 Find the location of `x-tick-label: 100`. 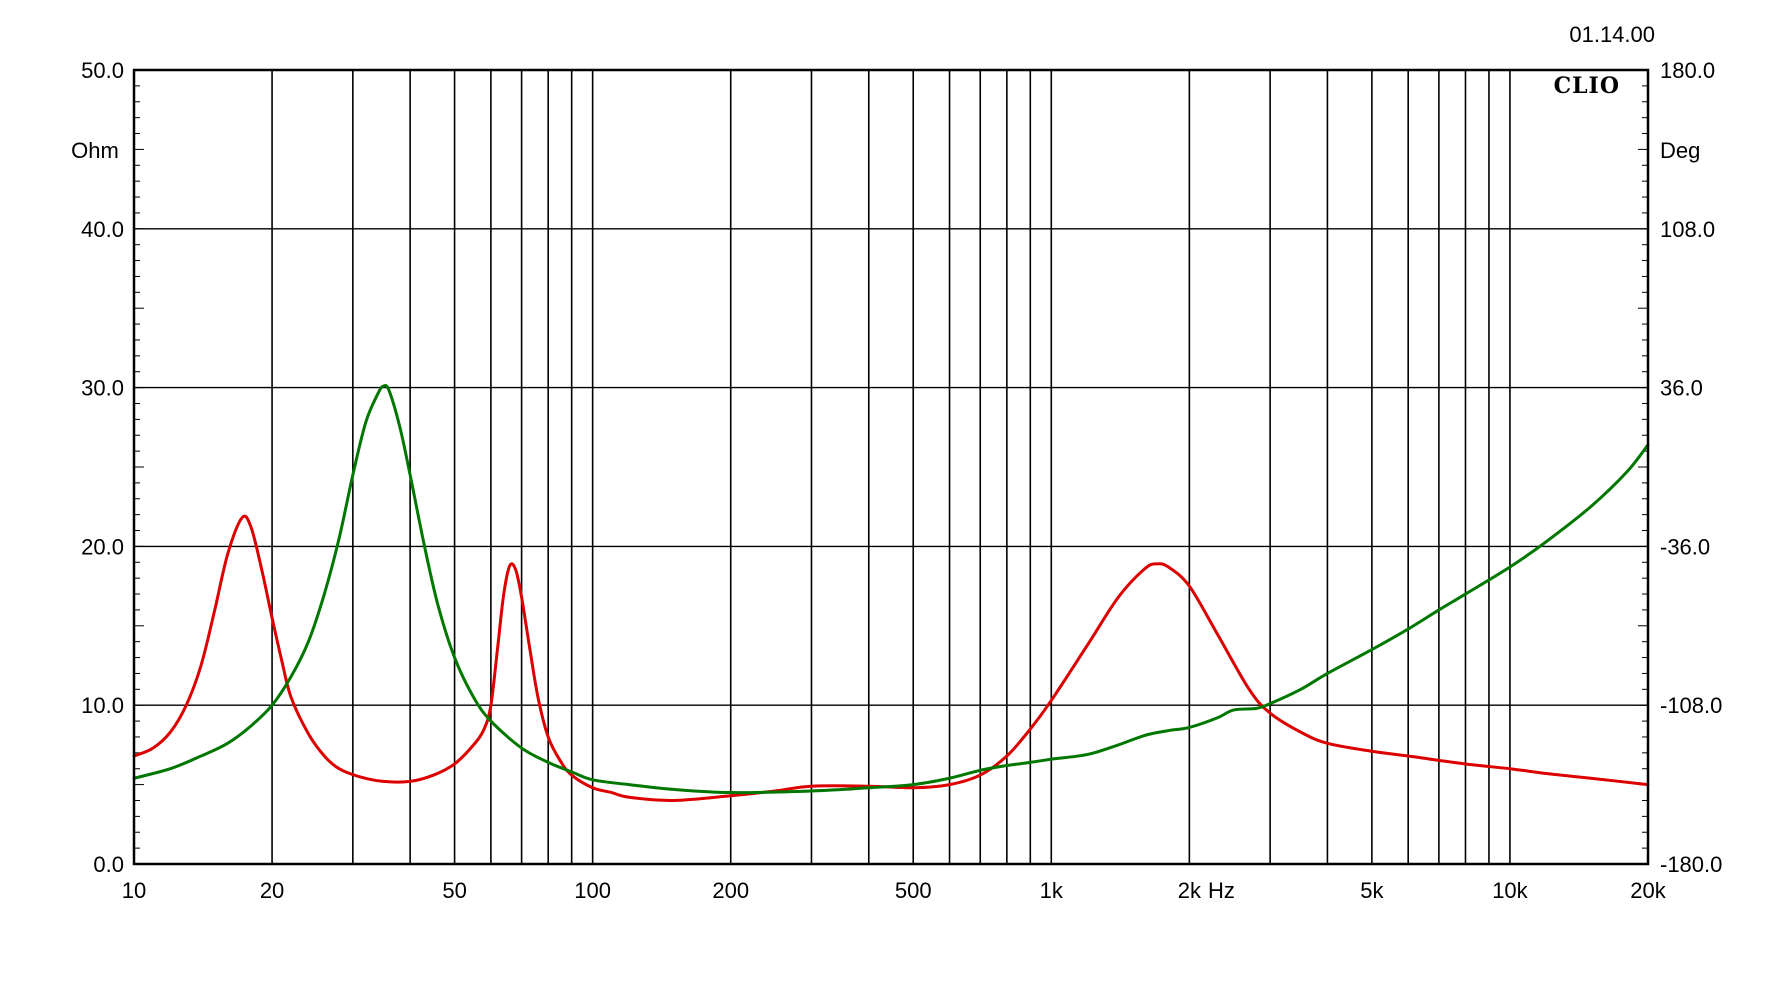

x-tick-label: 100 is located at coordinates (592, 890).